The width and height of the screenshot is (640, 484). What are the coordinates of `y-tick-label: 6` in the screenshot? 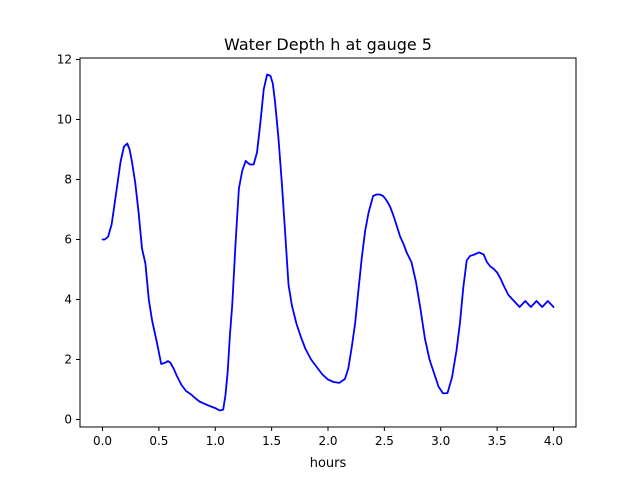 It's located at (68, 240).